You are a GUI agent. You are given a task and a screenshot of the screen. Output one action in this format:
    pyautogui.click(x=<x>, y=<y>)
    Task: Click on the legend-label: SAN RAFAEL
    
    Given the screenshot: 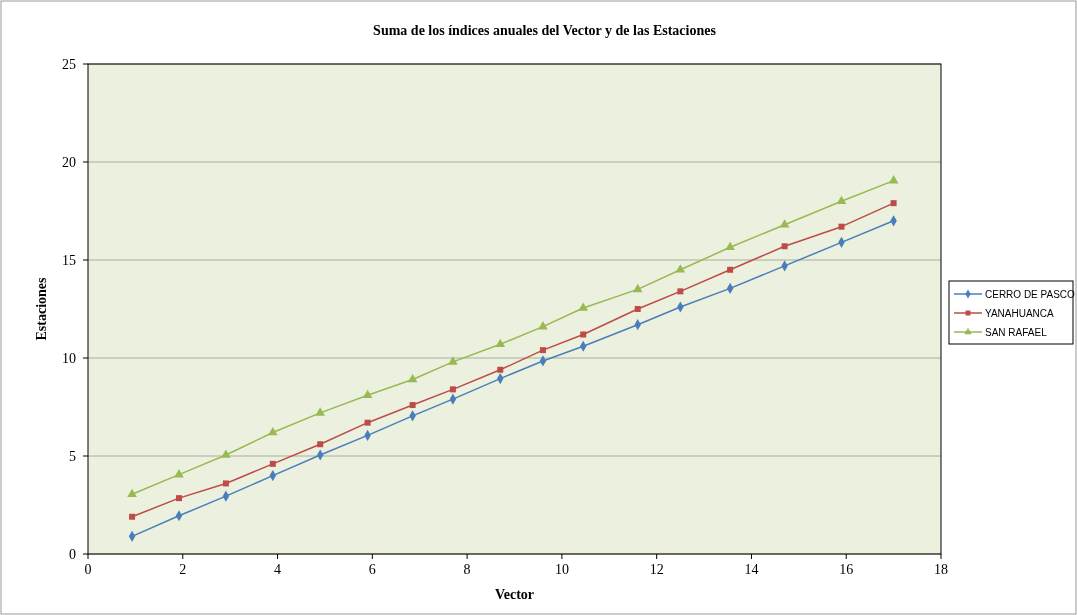 What is the action you would take?
    pyautogui.click(x=1016, y=332)
    